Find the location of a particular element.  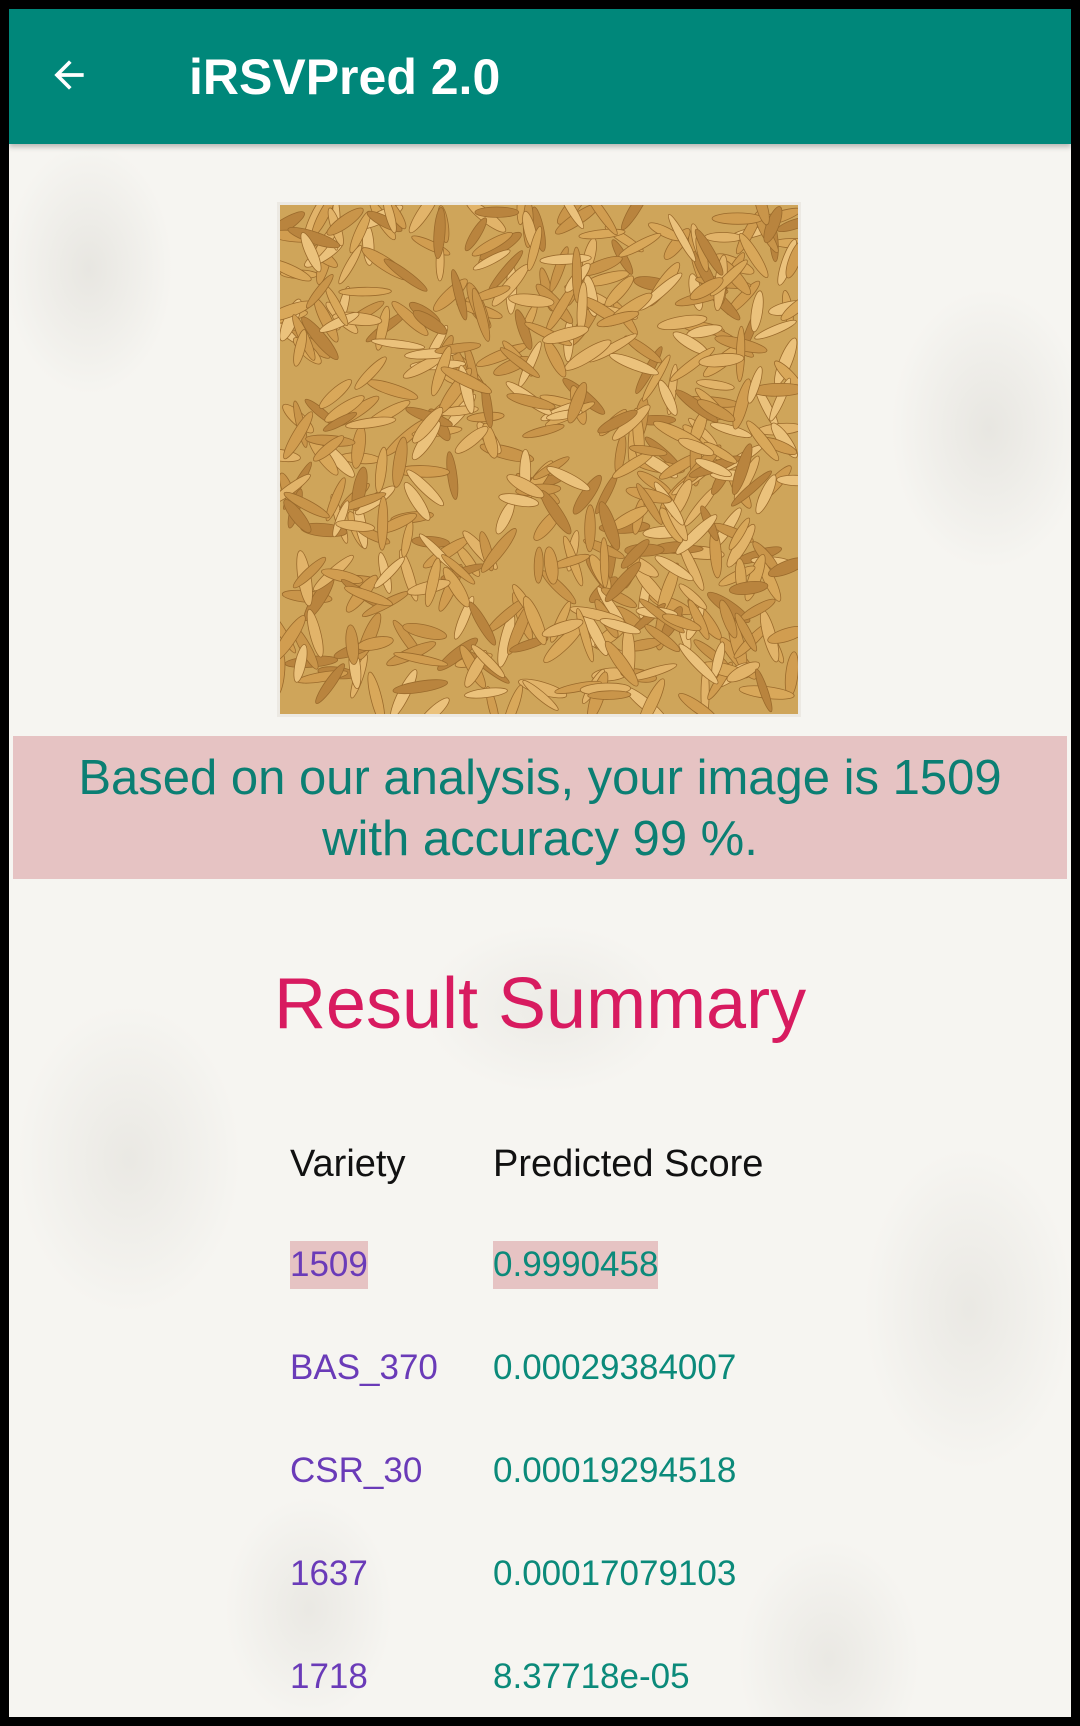

score-cell: 0.9990458 is located at coordinates (576, 1265).